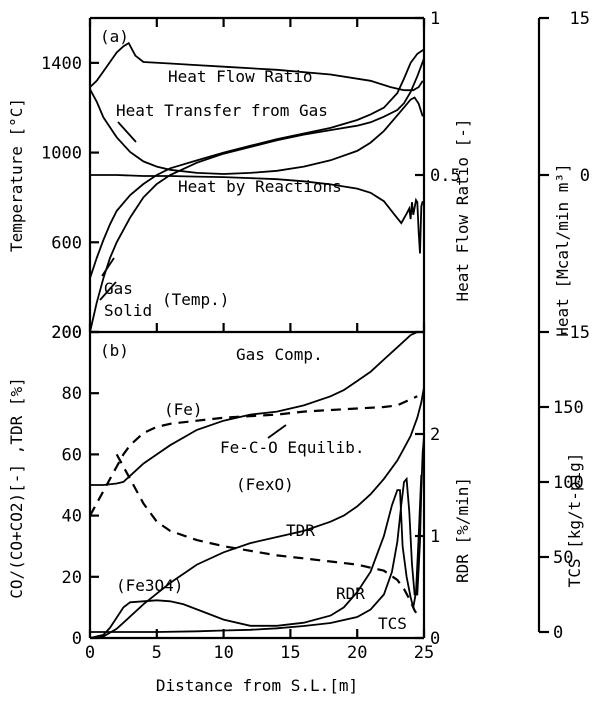  Describe the element at coordinates (424, 653) in the screenshot. I see `x-tick-label: 25` at that location.